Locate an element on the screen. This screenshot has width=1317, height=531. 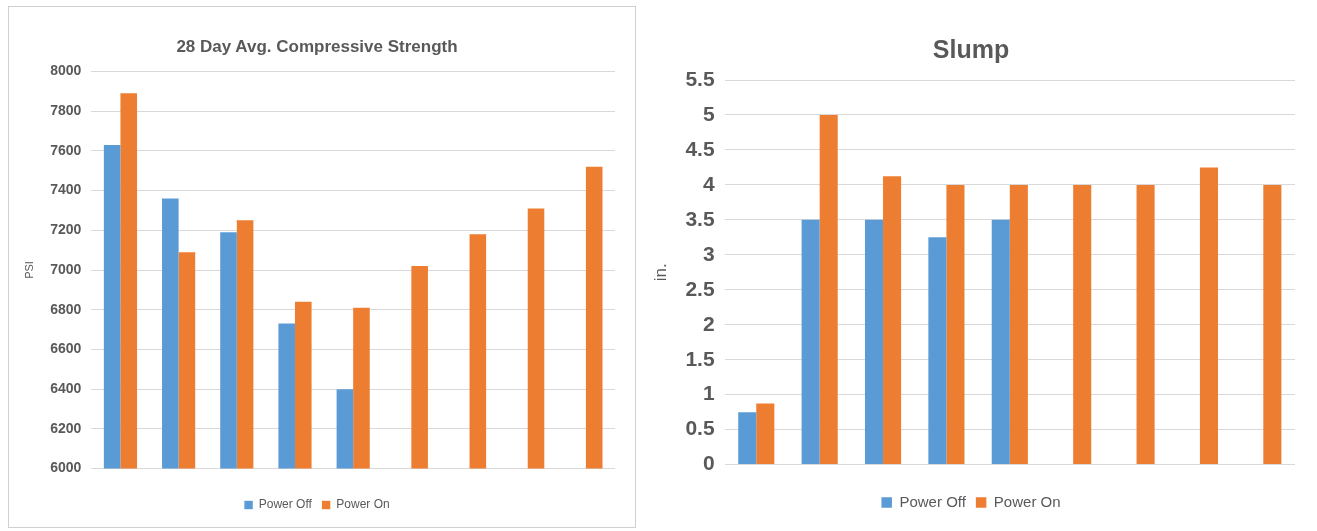
y-tick-label: 6000 is located at coordinates (66, 467).